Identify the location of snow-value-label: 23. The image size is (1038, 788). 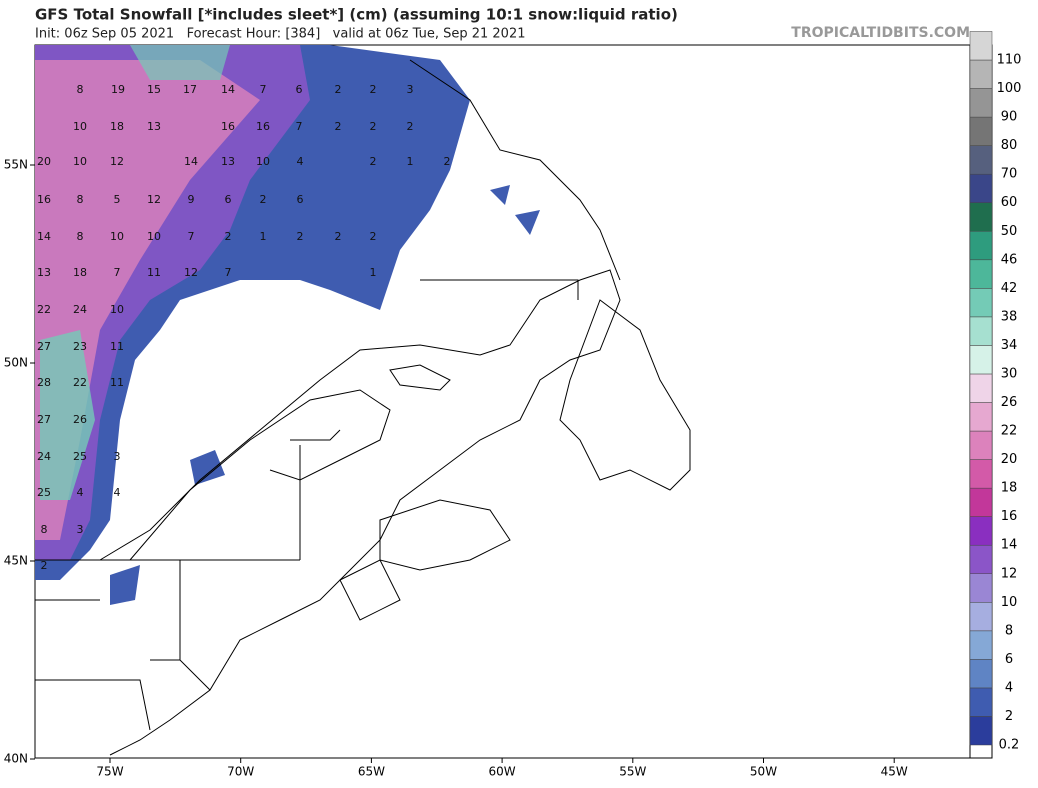
(80, 346).